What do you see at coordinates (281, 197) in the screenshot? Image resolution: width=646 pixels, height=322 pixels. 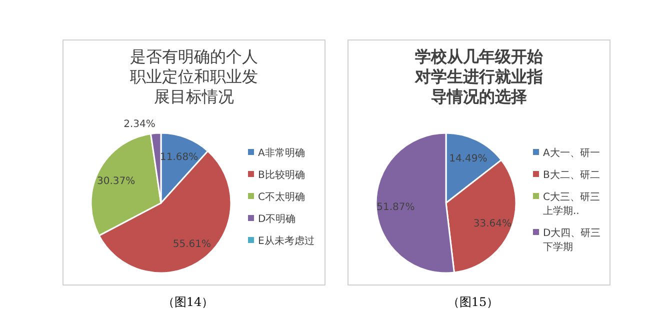 I see `legend-label: C不太明确` at bounding box center [281, 197].